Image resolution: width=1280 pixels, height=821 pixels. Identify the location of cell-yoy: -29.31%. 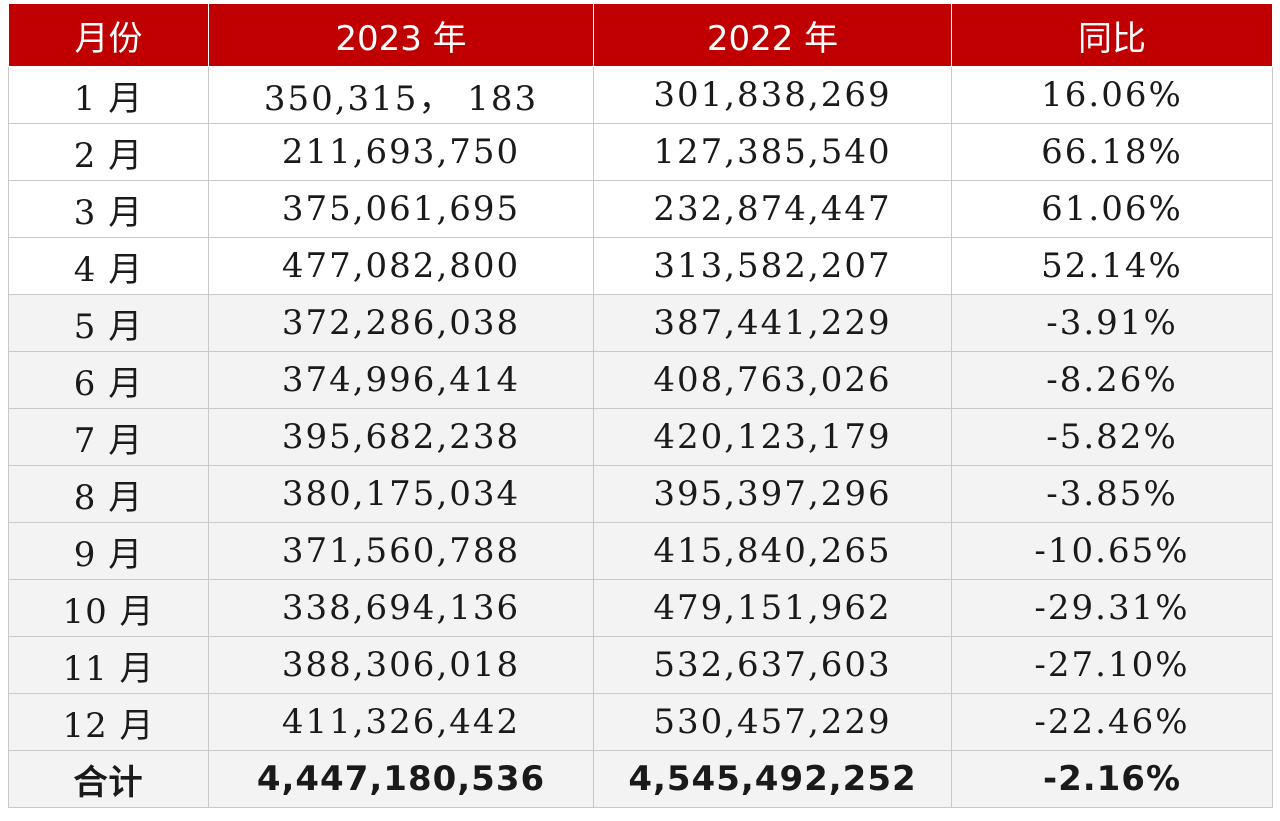
(1112, 608).